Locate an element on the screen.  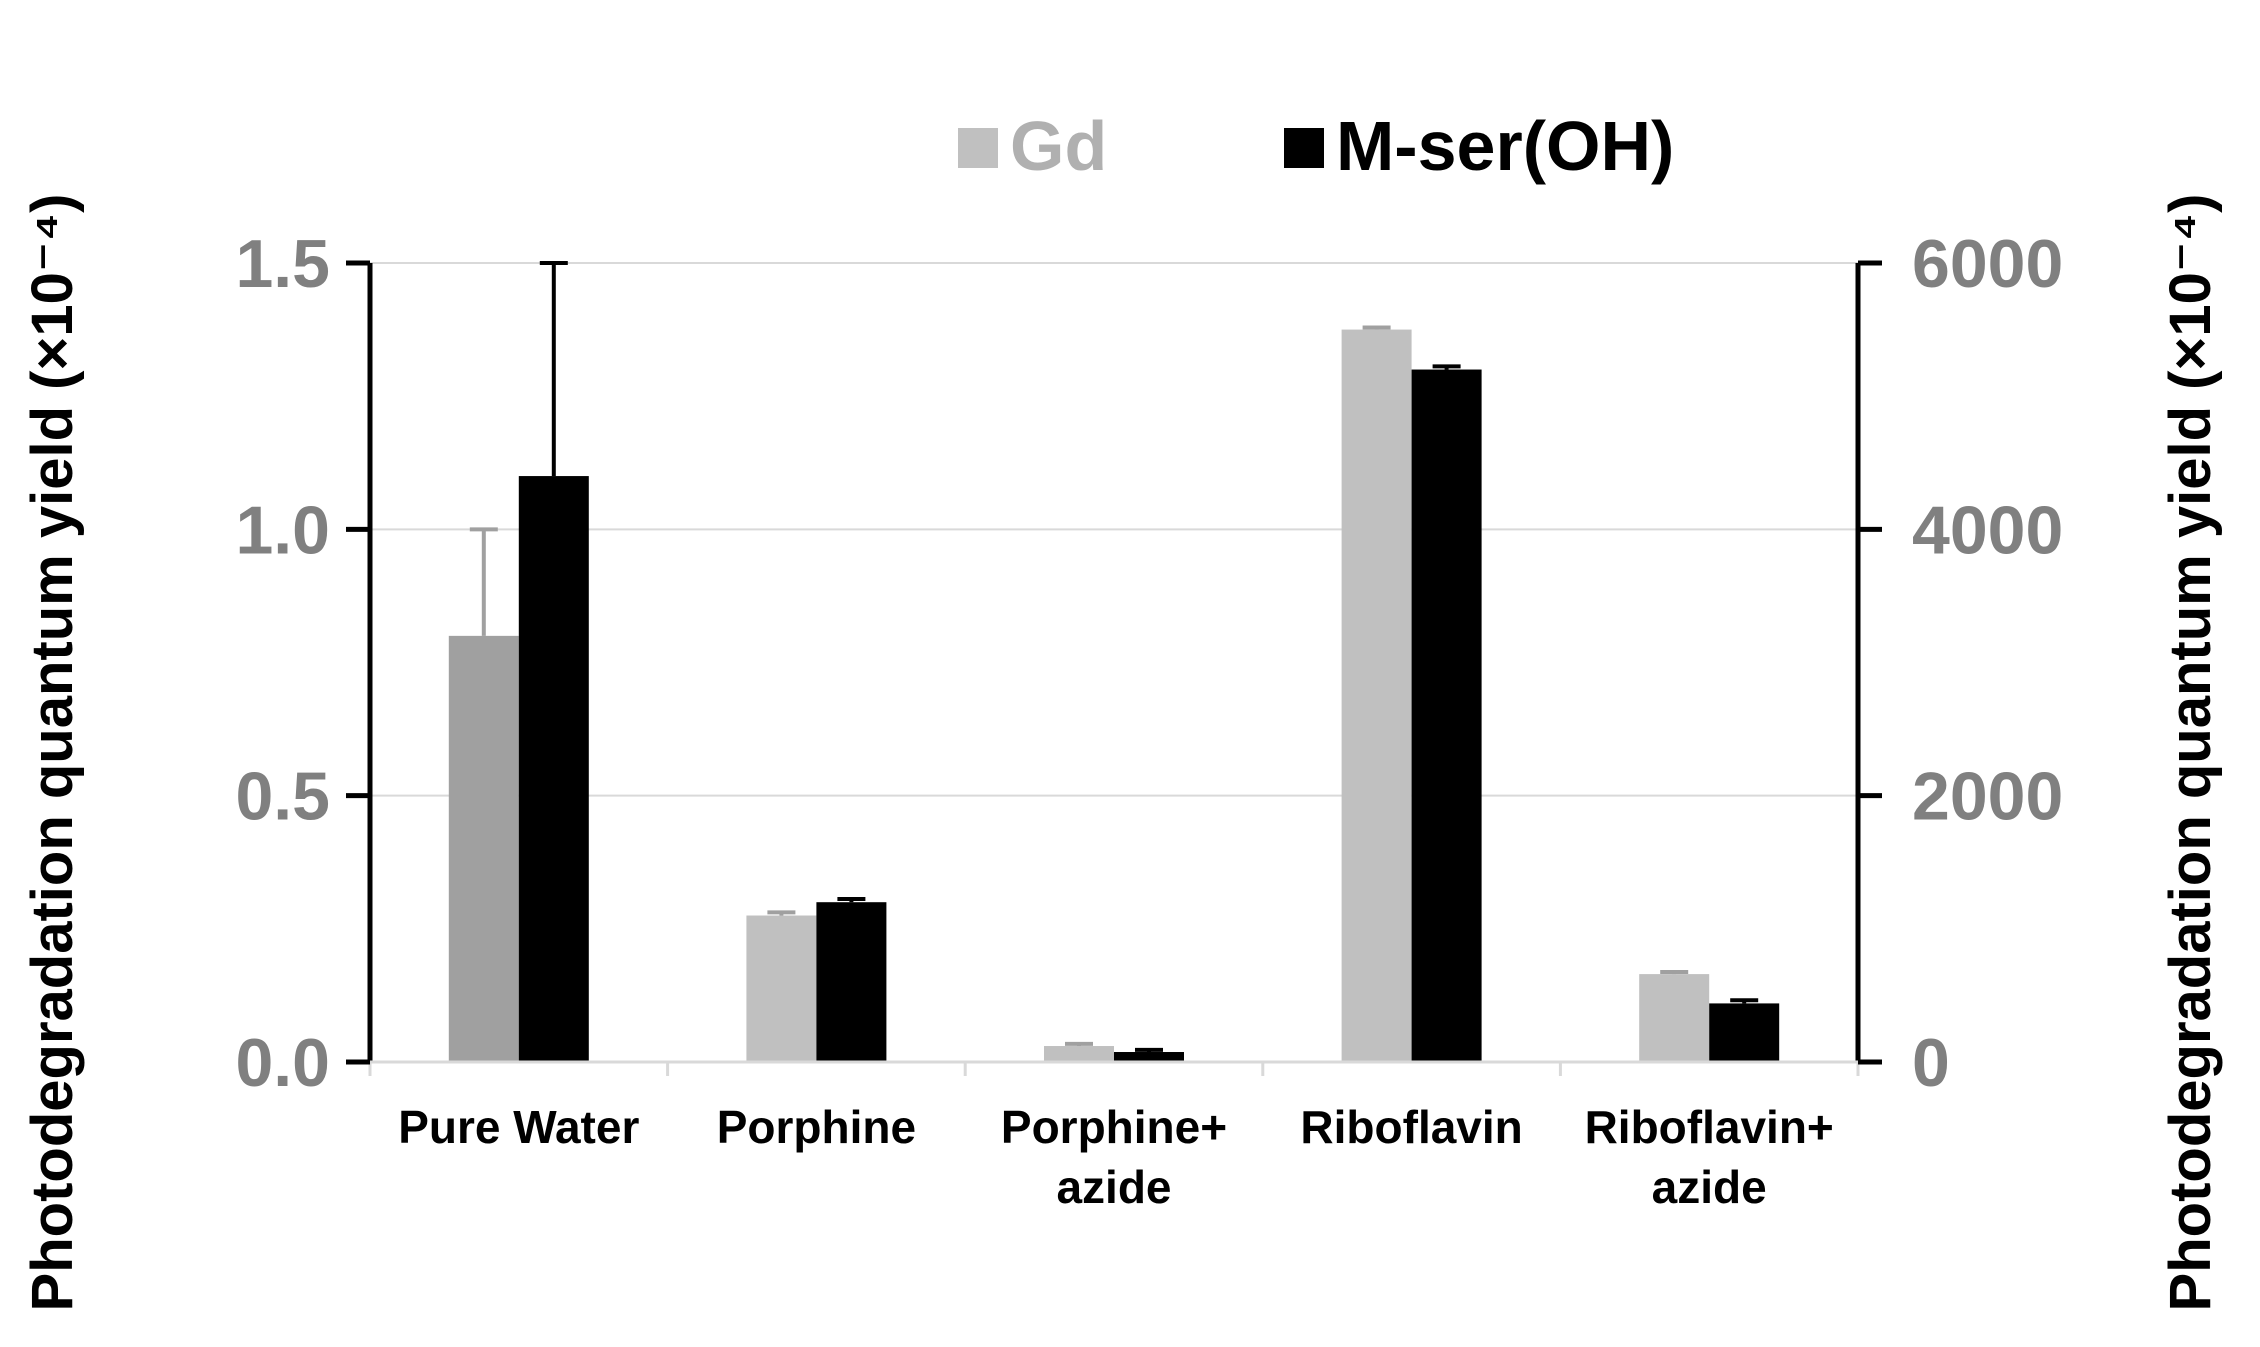
x-tick-label: Porphine is located at coordinates (816, 1127).